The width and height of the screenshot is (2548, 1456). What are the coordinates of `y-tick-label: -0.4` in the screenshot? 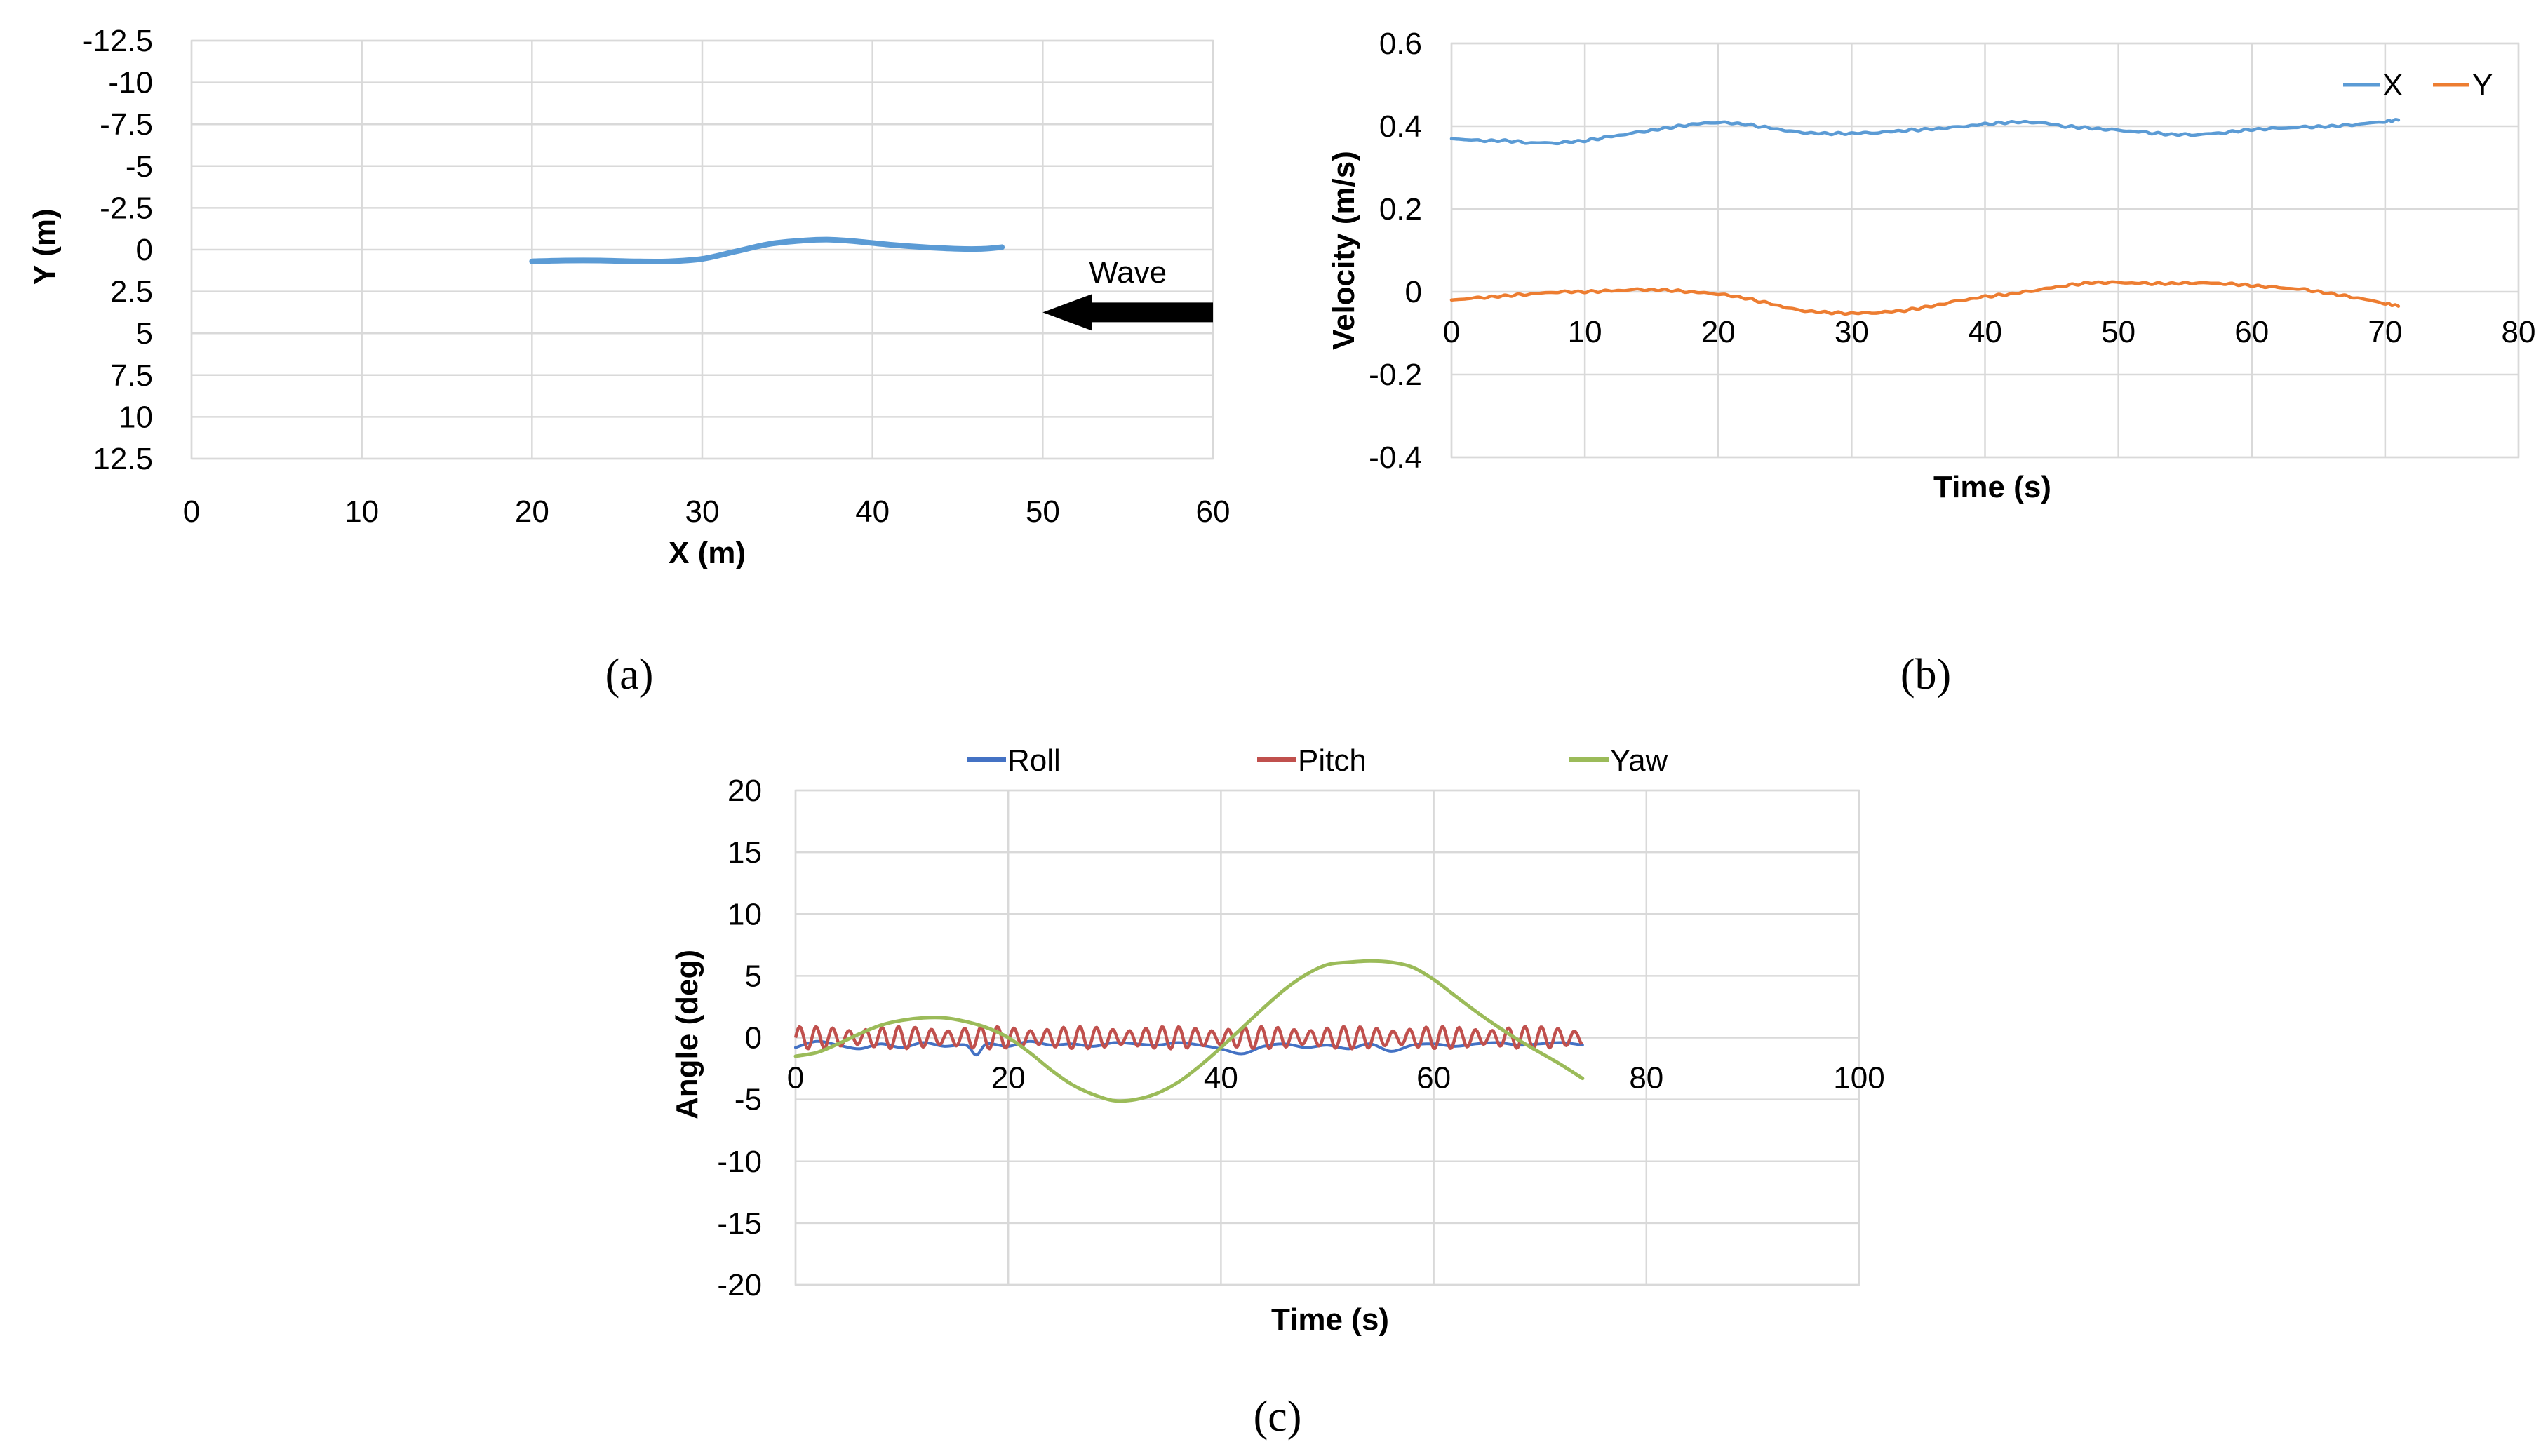 It's located at (1395, 457).